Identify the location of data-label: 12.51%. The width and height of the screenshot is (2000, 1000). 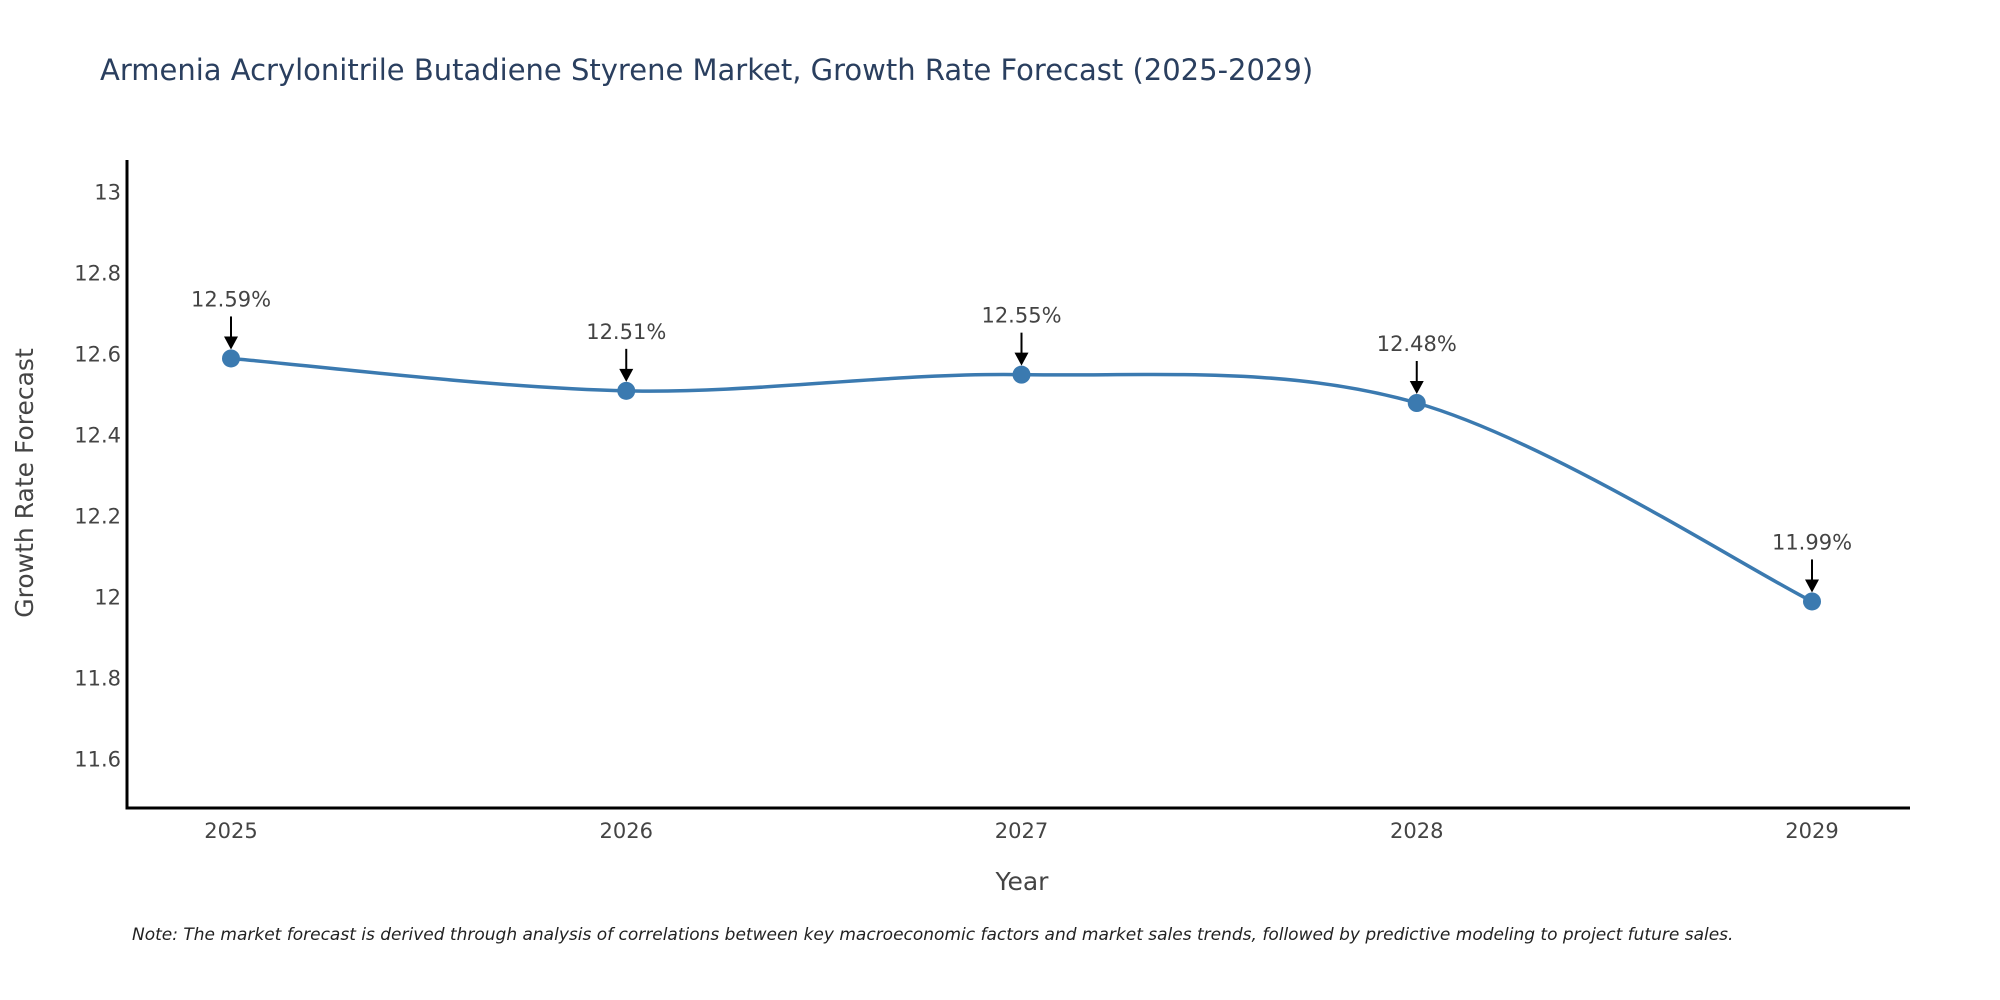
(626, 332).